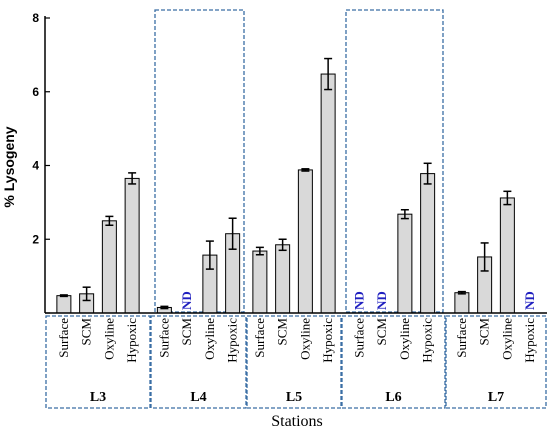  Describe the element at coordinates (427, 340) in the screenshot. I see `category-label-L6-hypoxic: Hypoxic` at that location.